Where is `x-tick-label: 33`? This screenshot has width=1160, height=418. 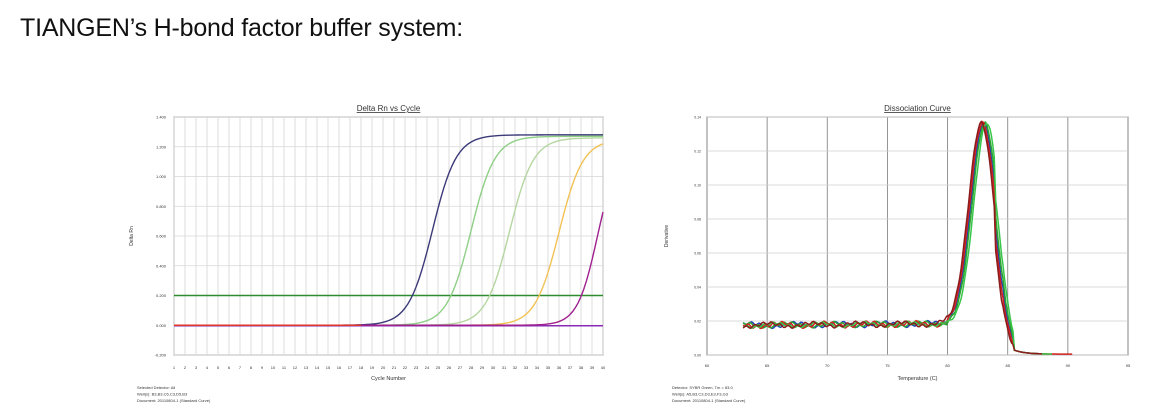
x-tick-label: 33 is located at coordinates (526, 367).